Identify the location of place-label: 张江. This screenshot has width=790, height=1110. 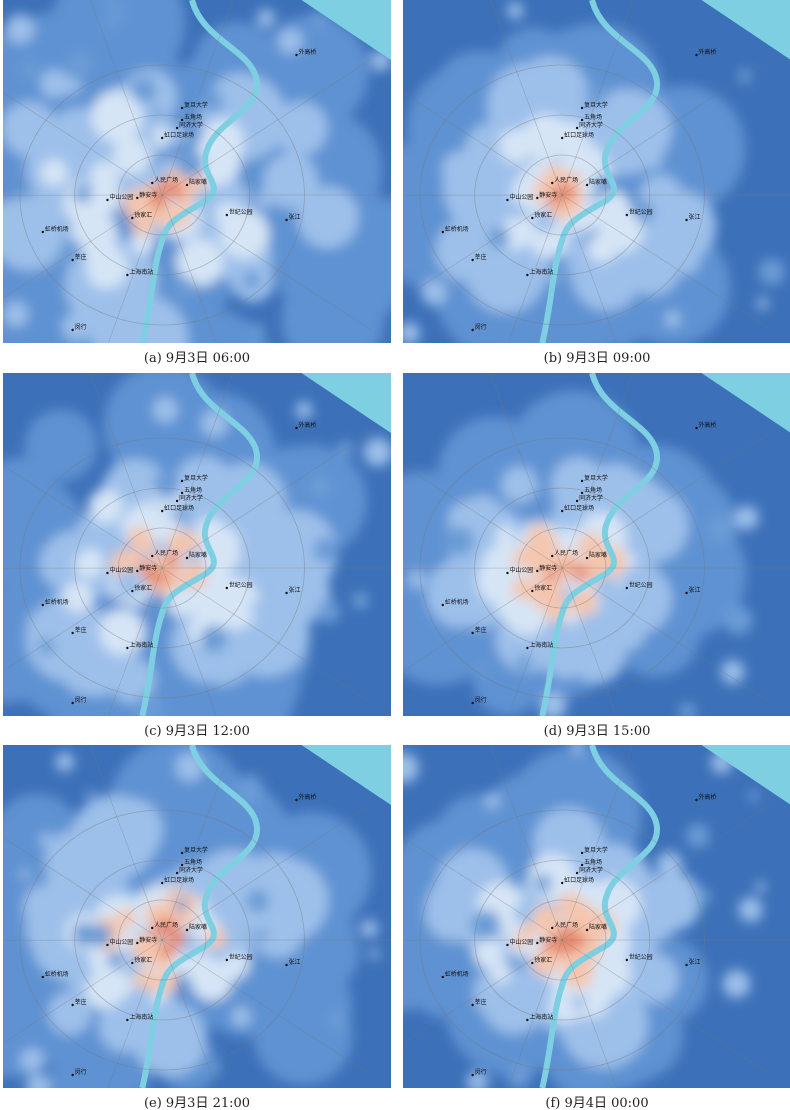
(295, 962).